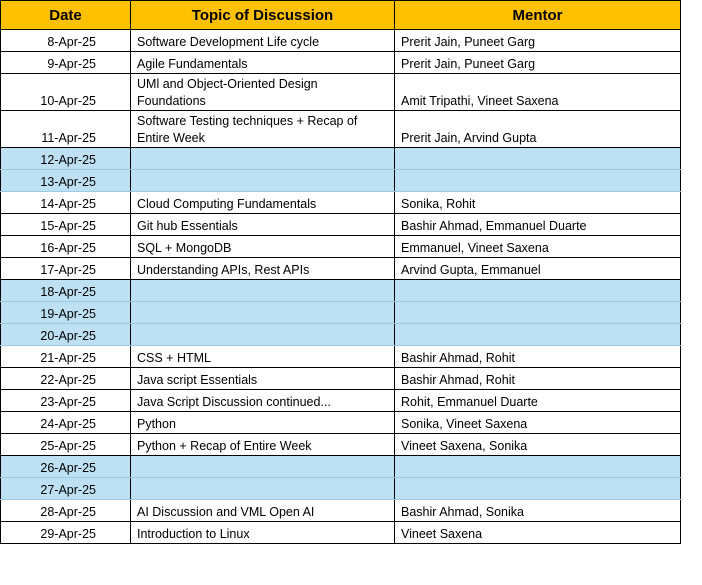  Describe the element at coordinates (262, 532) in the screenshot. I see `topic-cell: Introduction to Linux` at that location.